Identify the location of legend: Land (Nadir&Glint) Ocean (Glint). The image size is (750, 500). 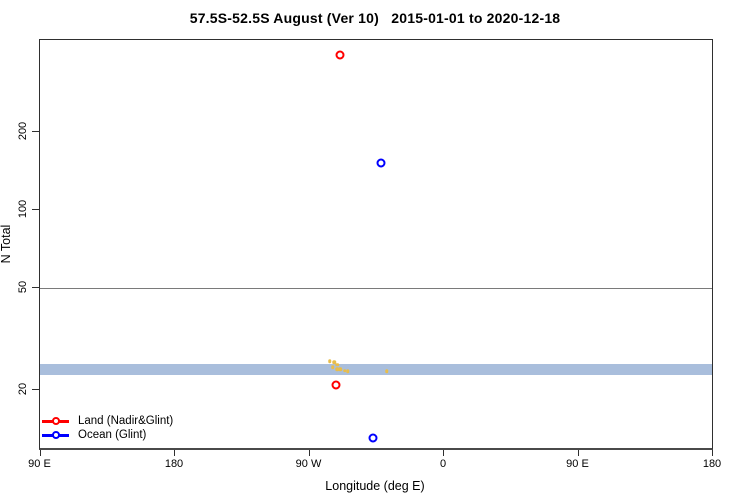
(107, 428).